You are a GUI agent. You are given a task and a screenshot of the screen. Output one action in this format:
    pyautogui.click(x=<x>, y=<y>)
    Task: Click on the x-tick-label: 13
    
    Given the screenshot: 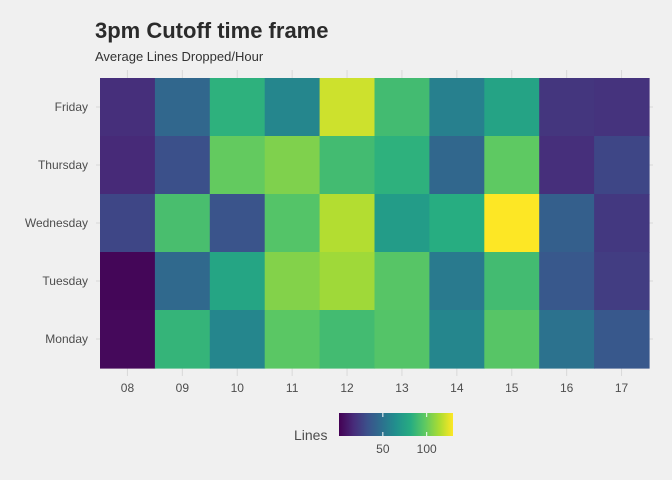 What is the action you would take?
    pyautogui.click(x=402, y=388)
    